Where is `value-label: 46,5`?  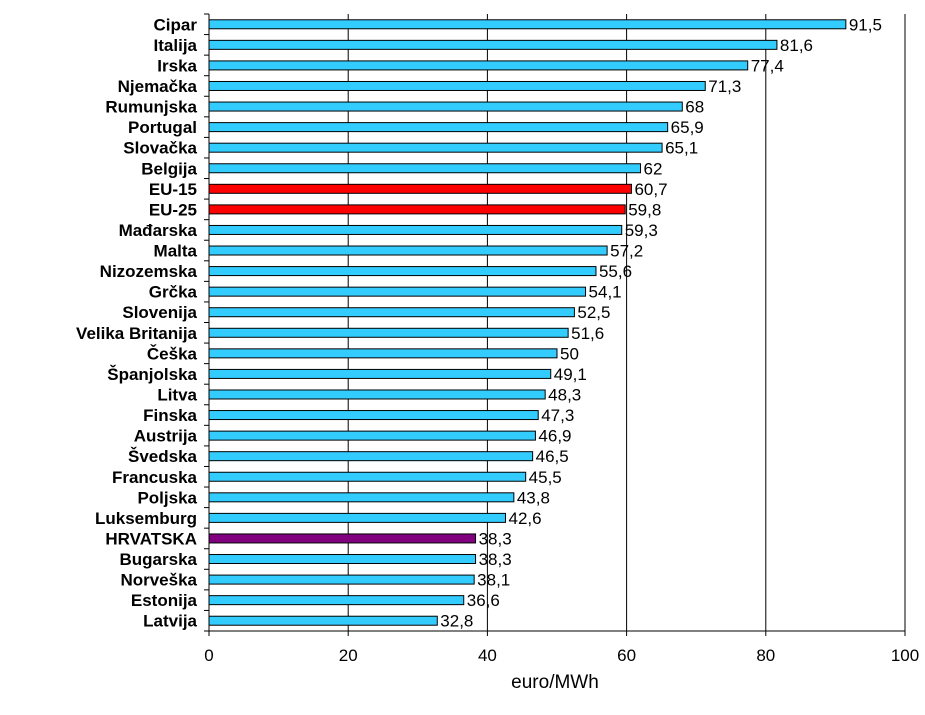 value-label: 46,5 is located at coordinates (552, 456).